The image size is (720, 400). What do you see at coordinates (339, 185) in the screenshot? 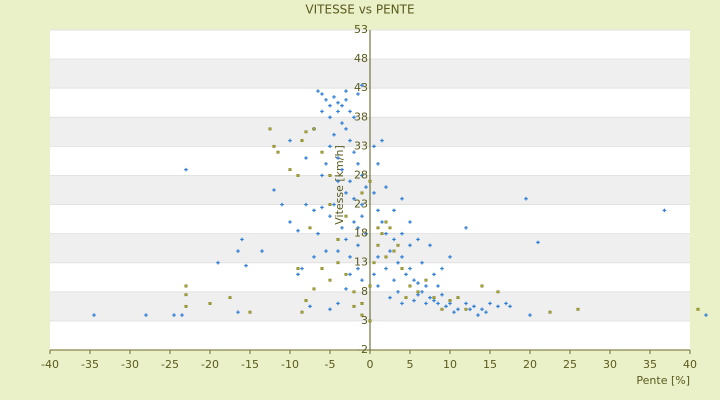
I see `y-axis-title: Vitesse [km/h]` at bounding box center [339, 185].